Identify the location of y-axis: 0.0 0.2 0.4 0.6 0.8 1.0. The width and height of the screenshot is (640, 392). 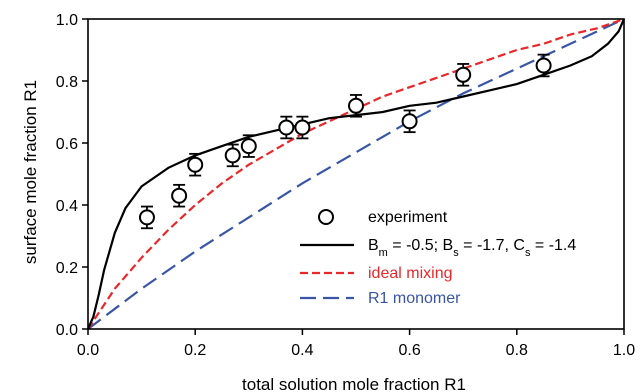
(72, 175).